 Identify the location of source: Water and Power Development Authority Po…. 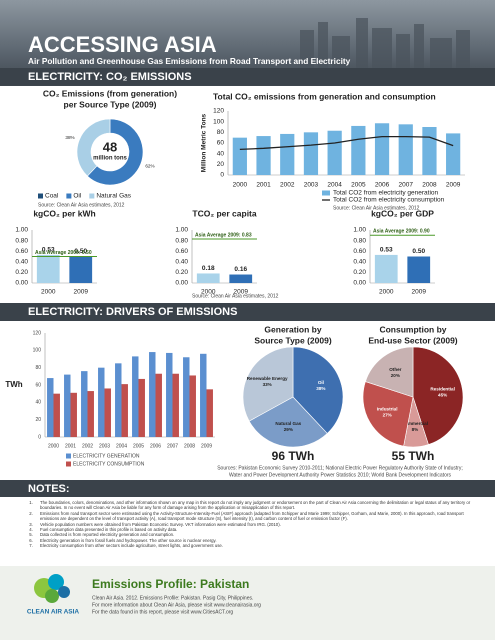
(340, 475).